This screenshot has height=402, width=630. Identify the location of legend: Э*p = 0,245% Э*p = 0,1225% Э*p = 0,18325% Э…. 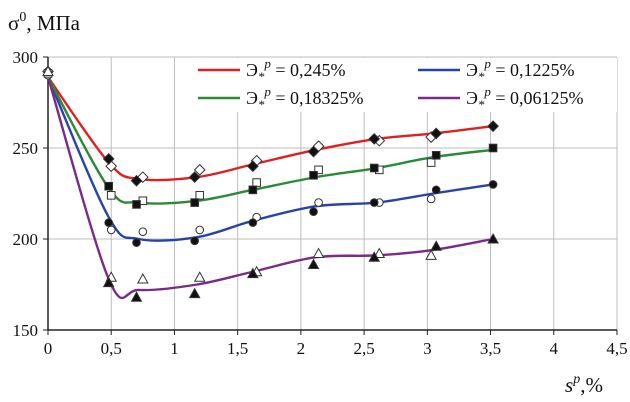
(391, 84).